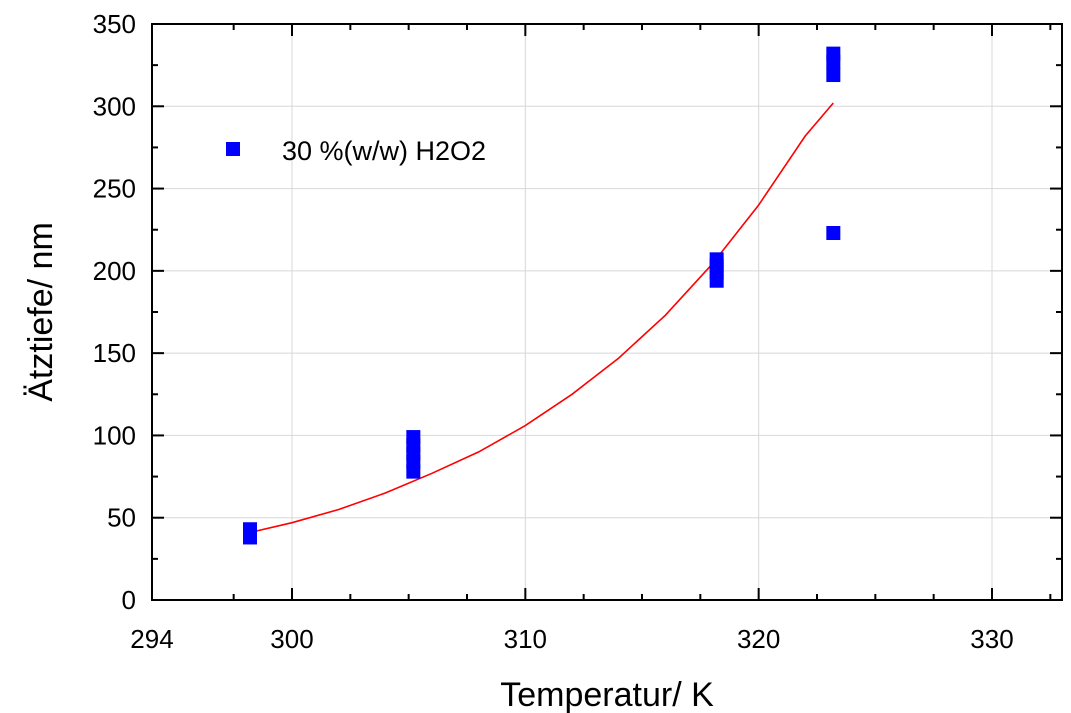  I want to click on legend: 30 %(w/w) H2O2, so click(356, 151).